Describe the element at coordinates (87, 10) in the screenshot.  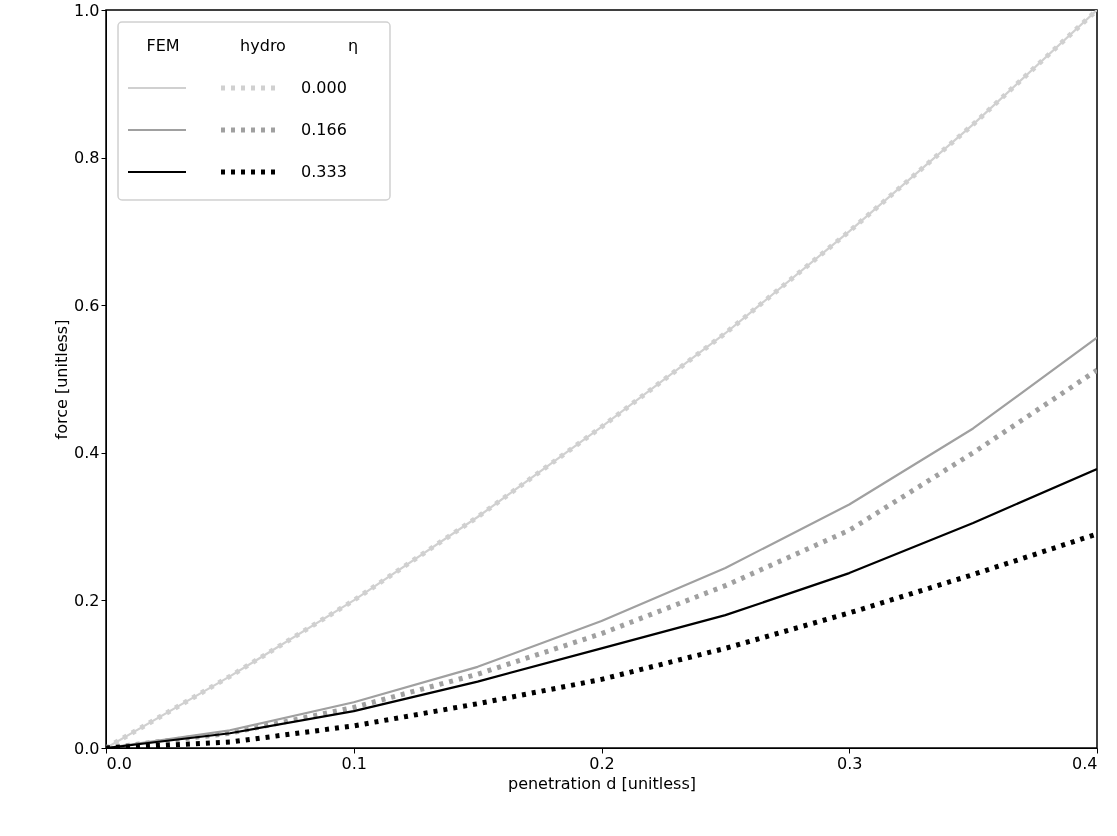
I see `y-tick-label: 1.0` at that location.